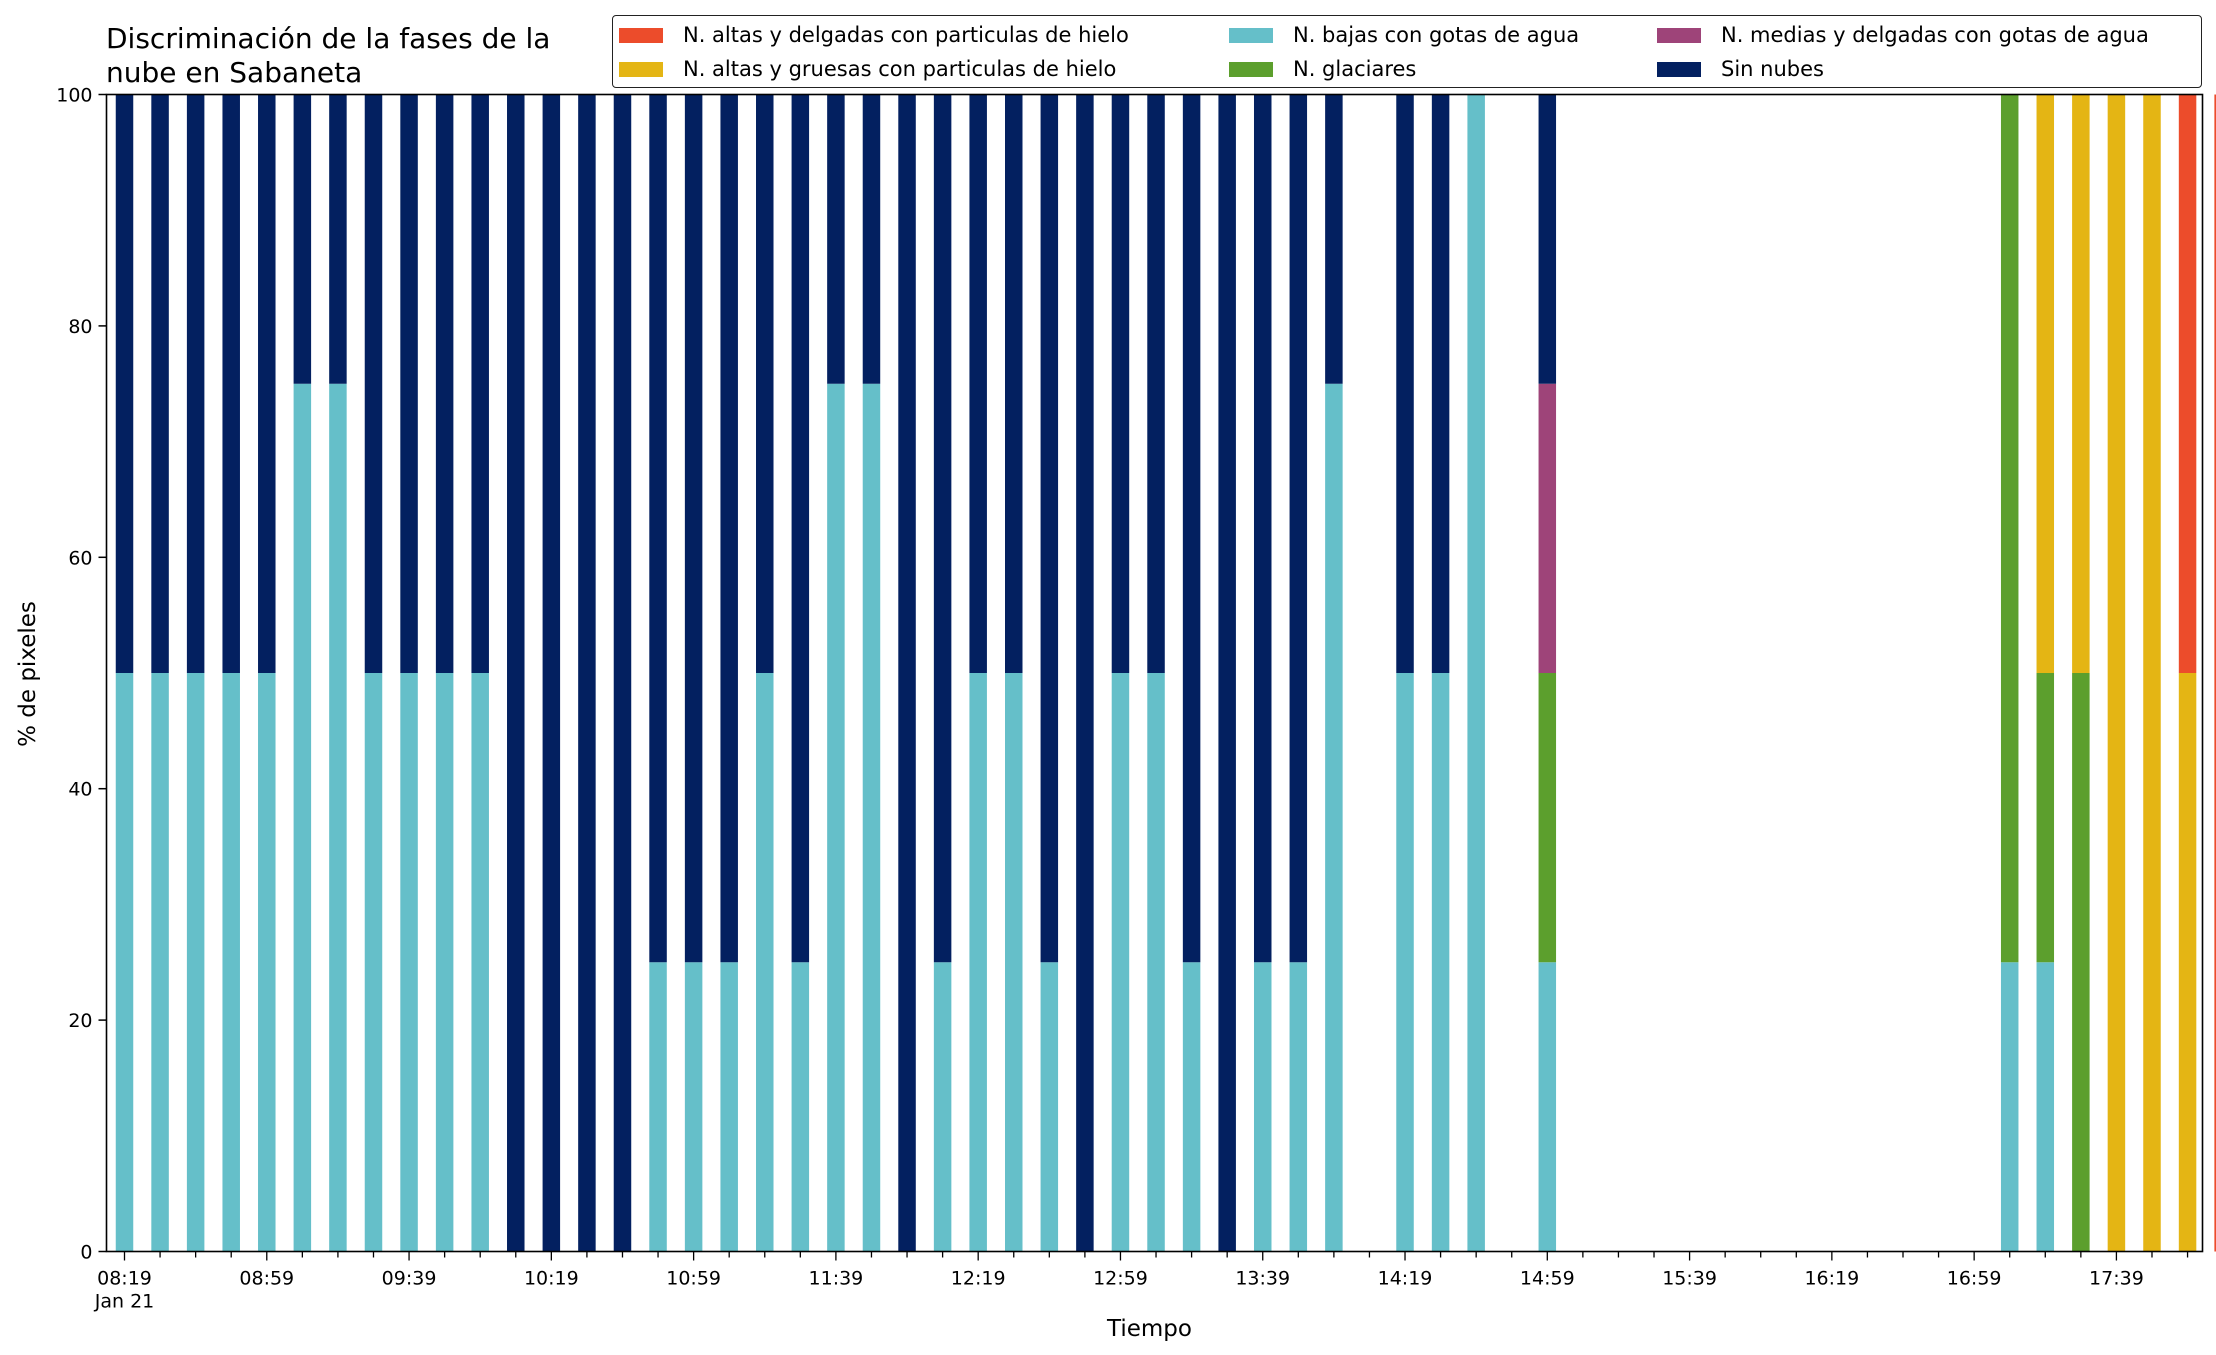 This screenshot has width=2216, height=1355. Describe the element at coordinates (551, 1279) in the screenshot. I see `x-tick-label: 10:19` at that location.